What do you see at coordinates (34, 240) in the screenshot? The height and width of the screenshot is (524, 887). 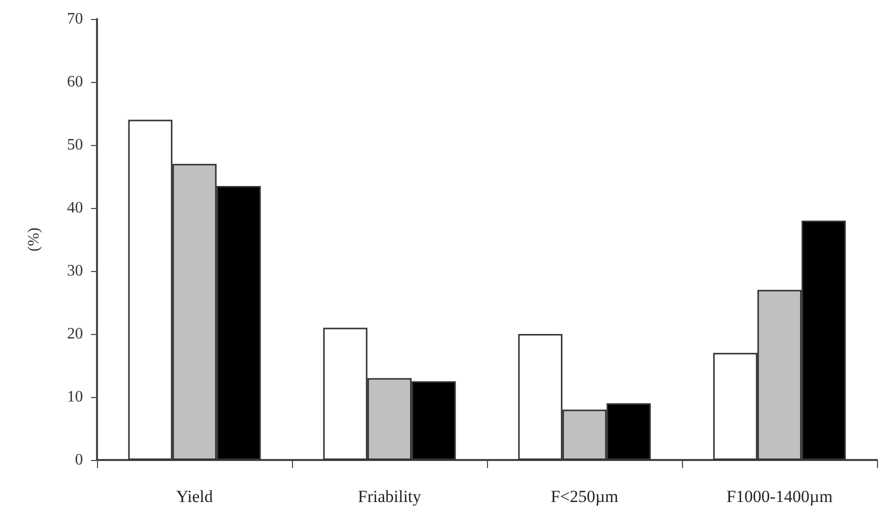 I see `y-axis-title: (%)` at bounding box center [34, 240].